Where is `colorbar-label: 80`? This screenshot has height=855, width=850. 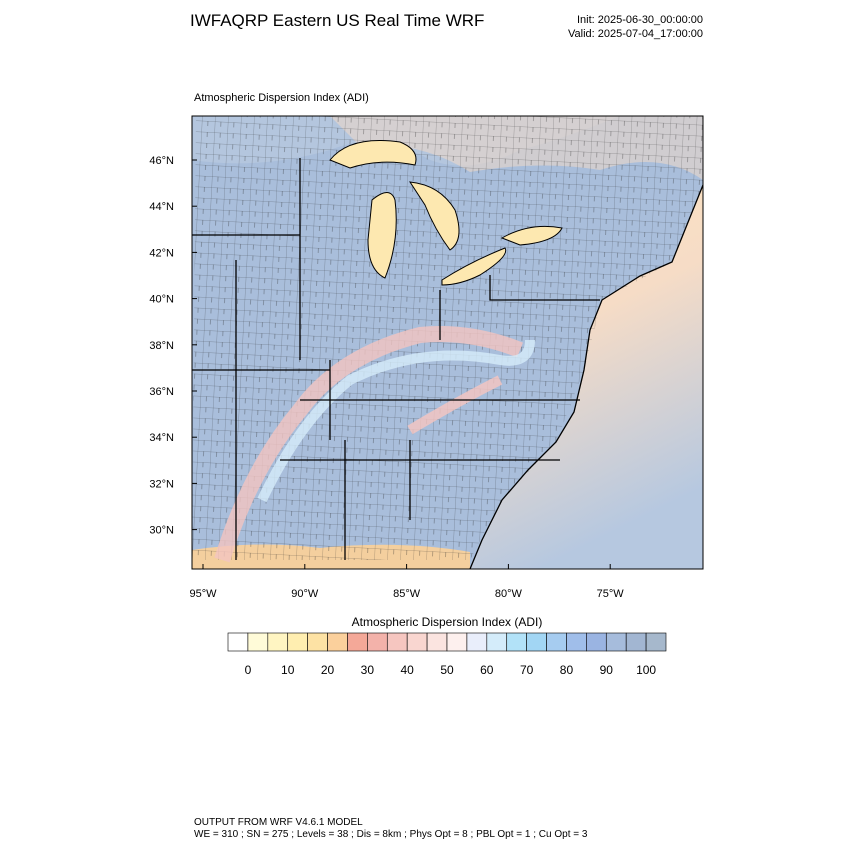
colorbar-label: 80 is located at coordinates (567, 670).